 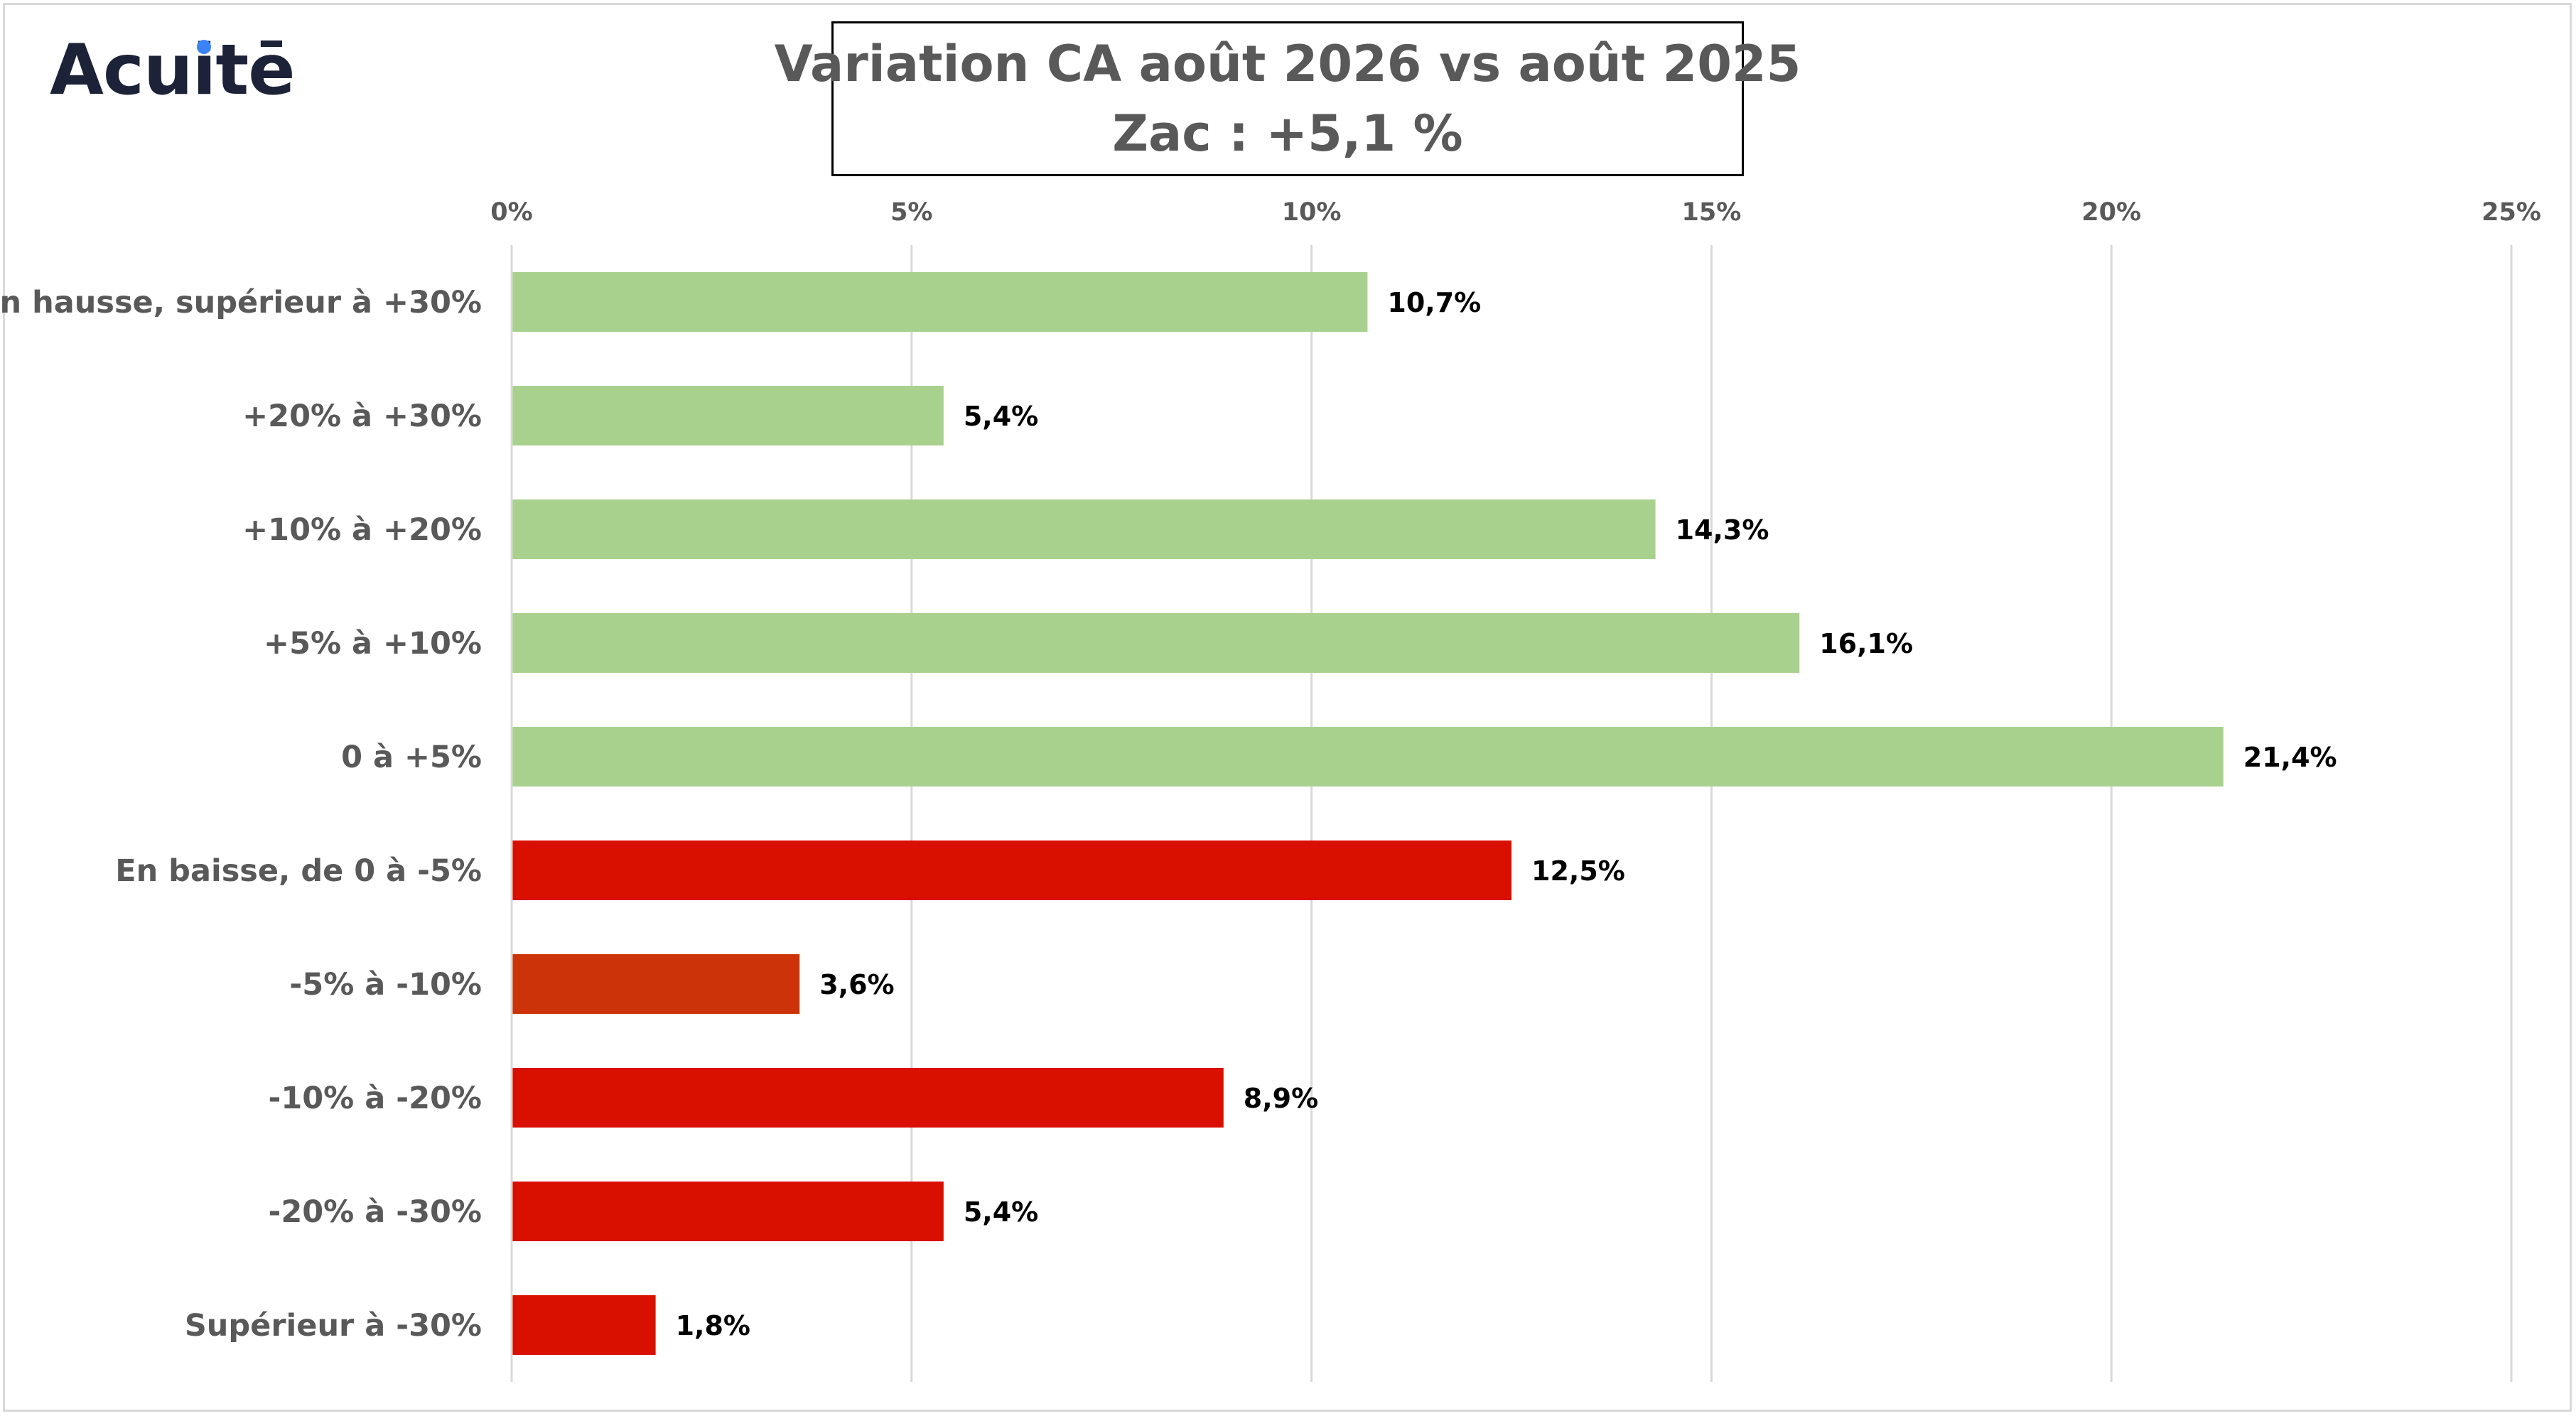 I want to click on category-label: +20% à +30%, so click(x=362, y=417).